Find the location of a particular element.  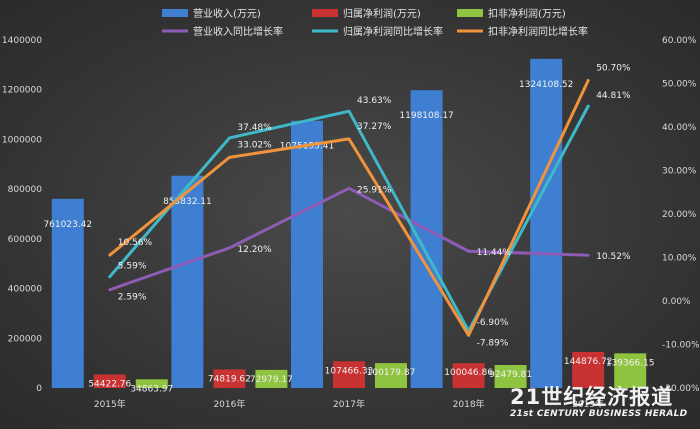

legend-label: 扣非净利润同比增长率 is located at coordinates (538, 31).